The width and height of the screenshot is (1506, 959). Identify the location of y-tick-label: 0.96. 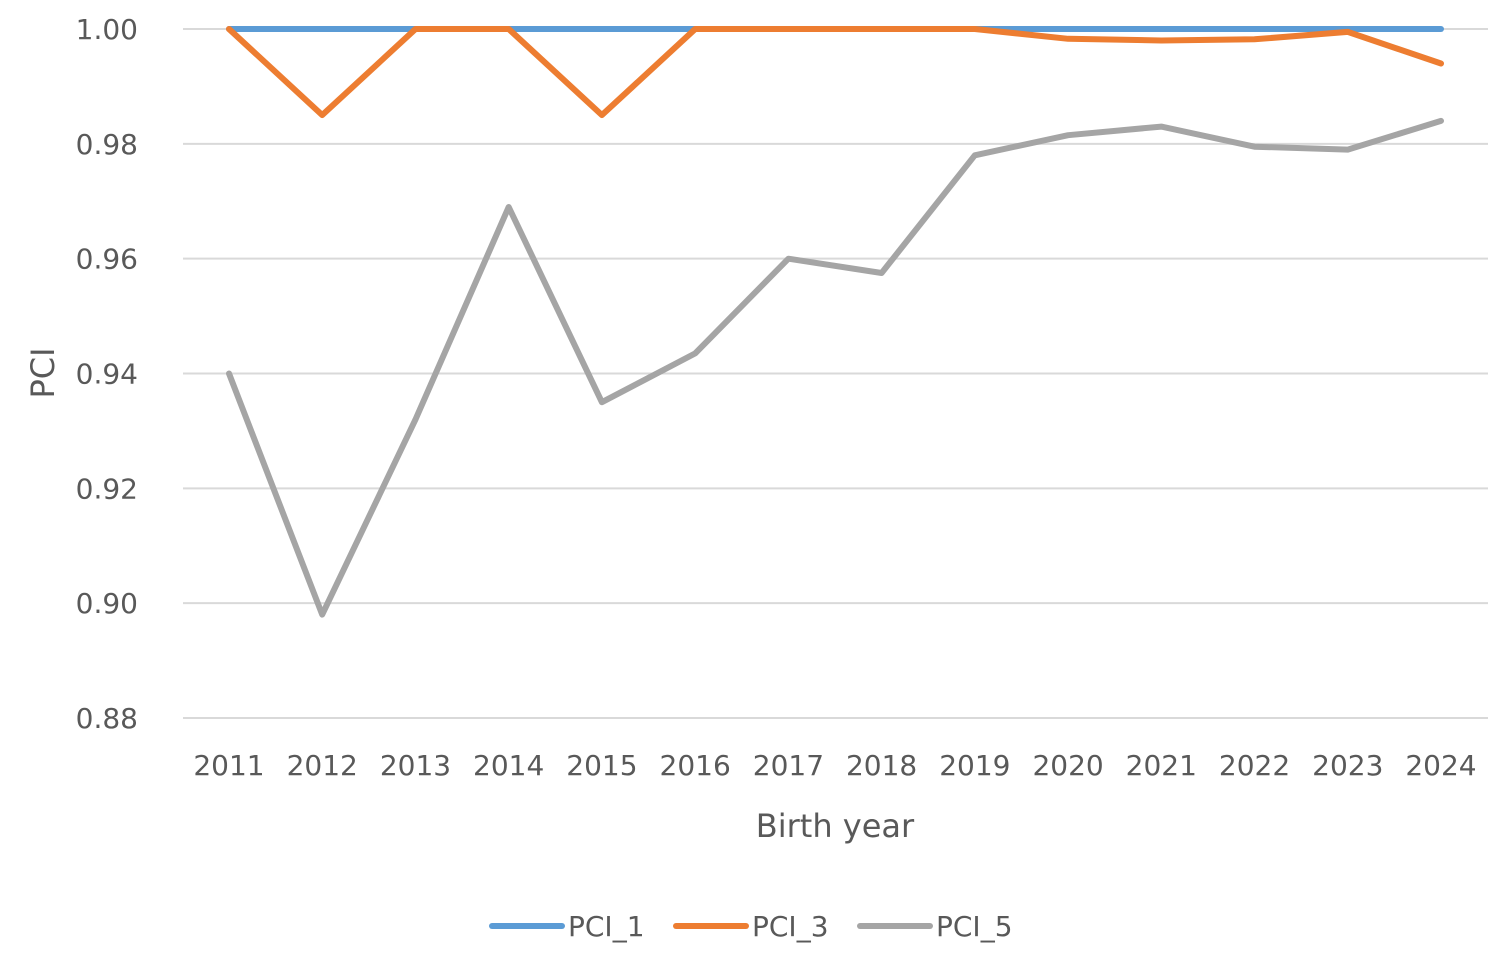
(107, 259).